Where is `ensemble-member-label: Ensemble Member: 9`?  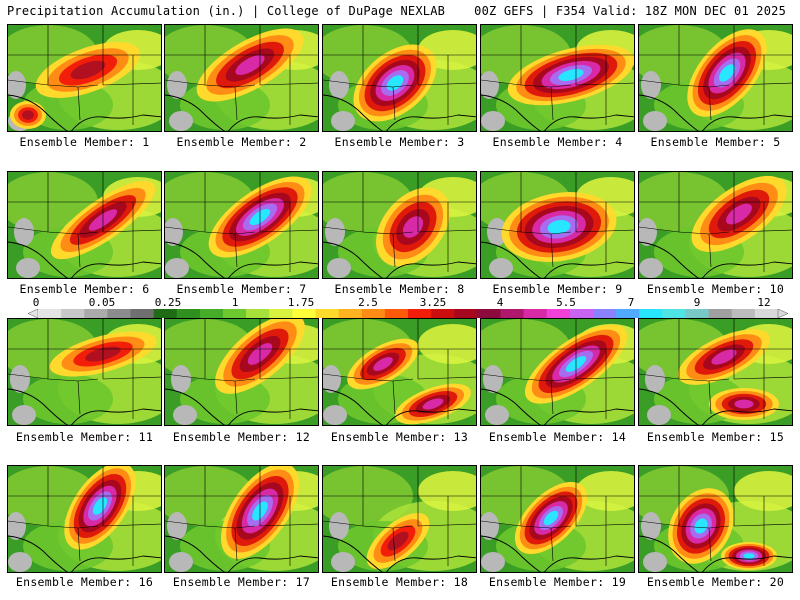
ensemble-member-label: Ensemble Member: 9 is located at coordinates (557, 289).